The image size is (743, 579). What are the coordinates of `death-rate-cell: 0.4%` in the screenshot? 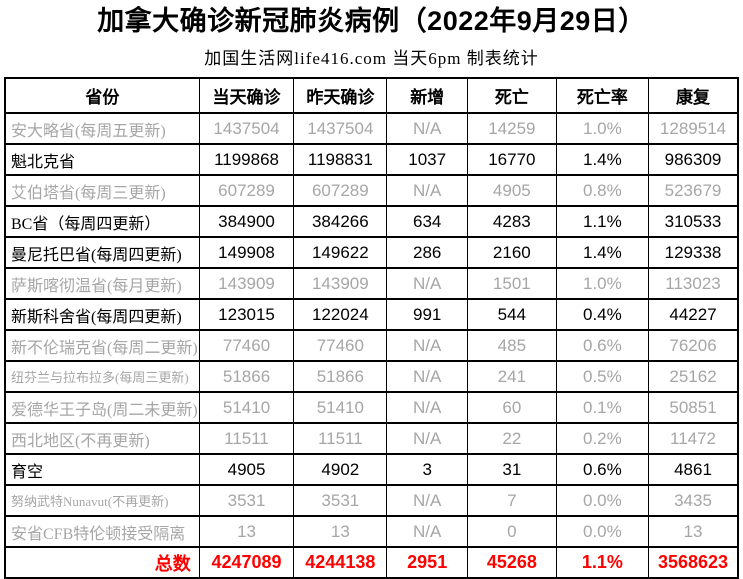 It's located at (602, 315).